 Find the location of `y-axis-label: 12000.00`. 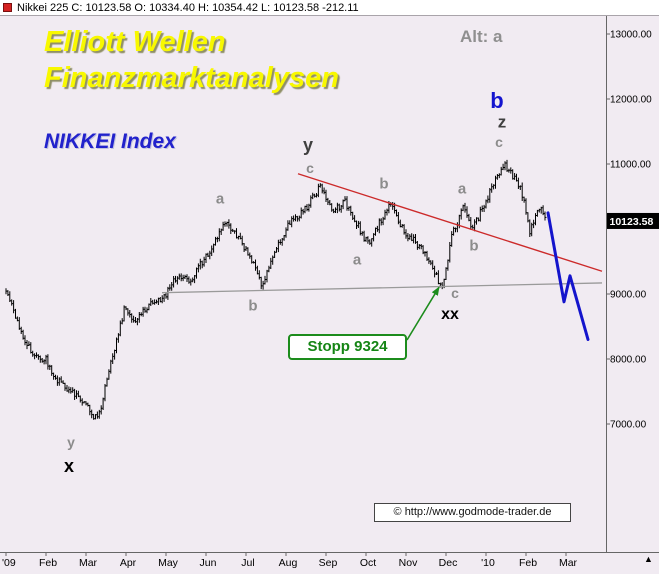

y-axis-label: 12000.00 is located at coordinates (631, 100).